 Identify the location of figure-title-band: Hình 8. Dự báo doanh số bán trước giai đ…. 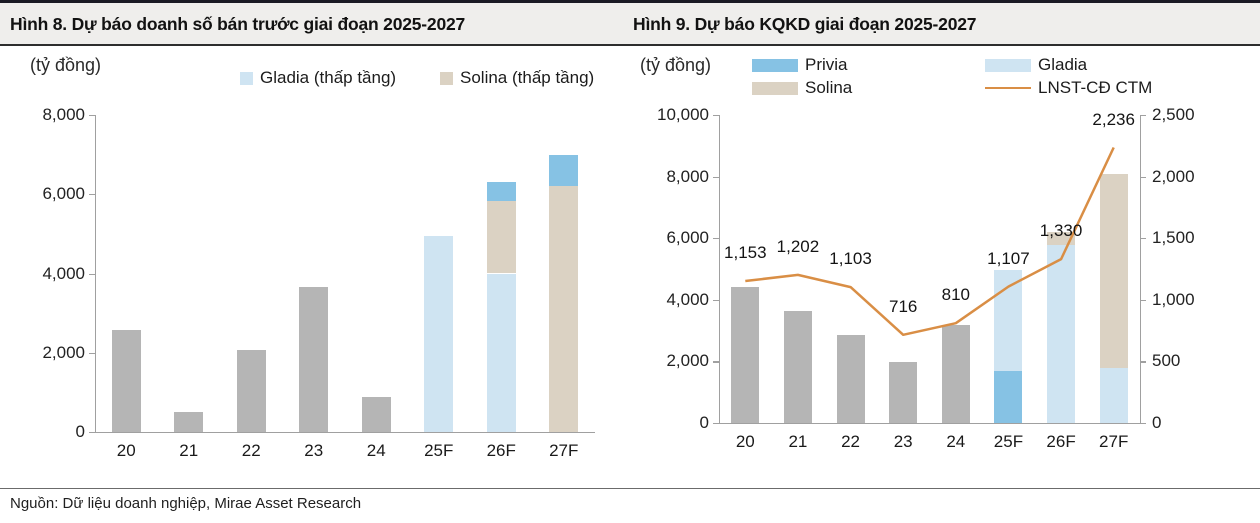
(630, 23).